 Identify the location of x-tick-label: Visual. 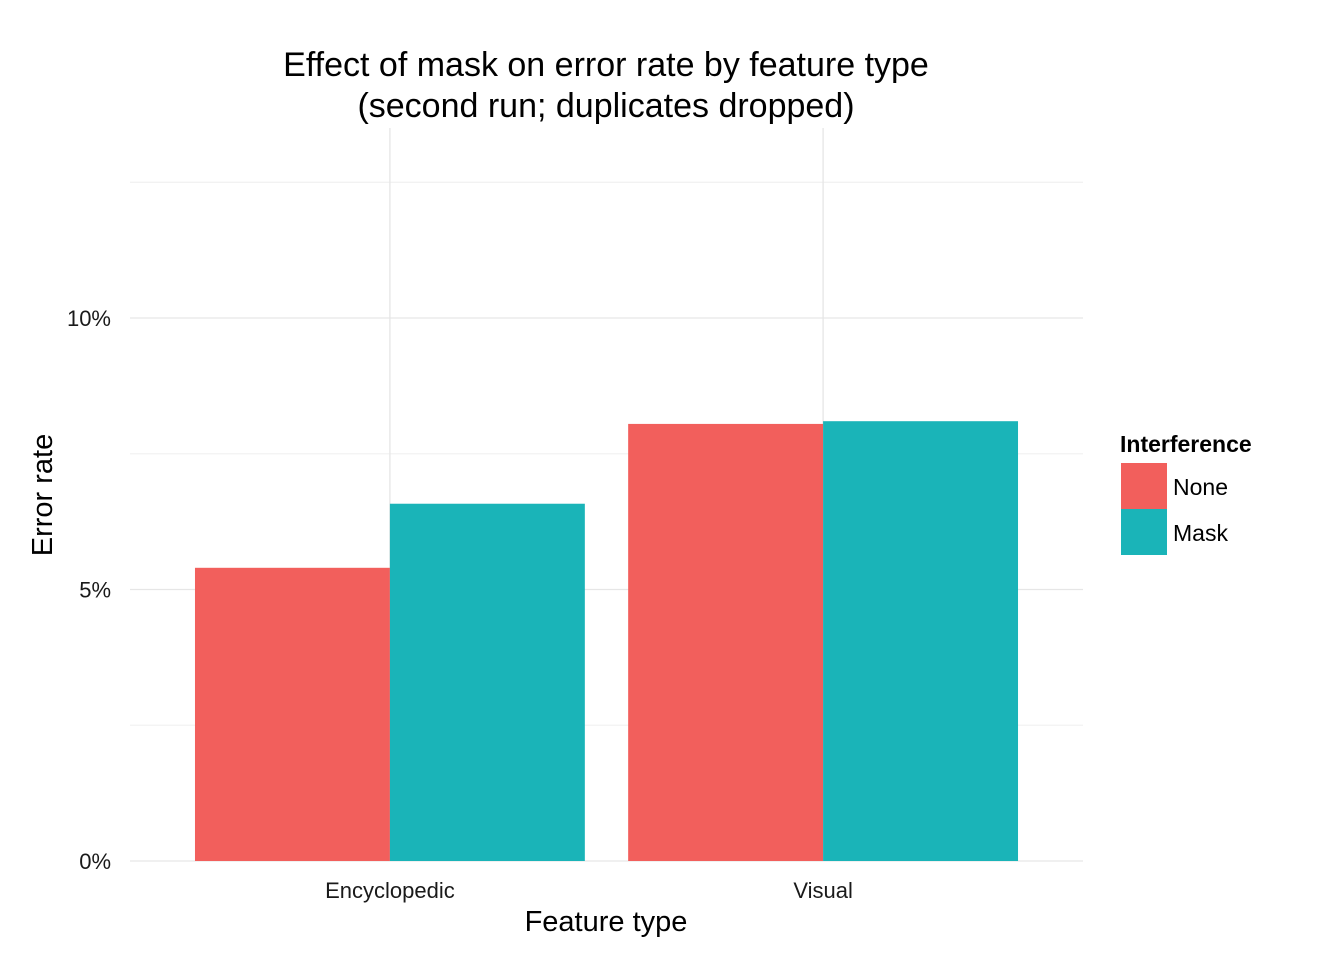
(823, 890).